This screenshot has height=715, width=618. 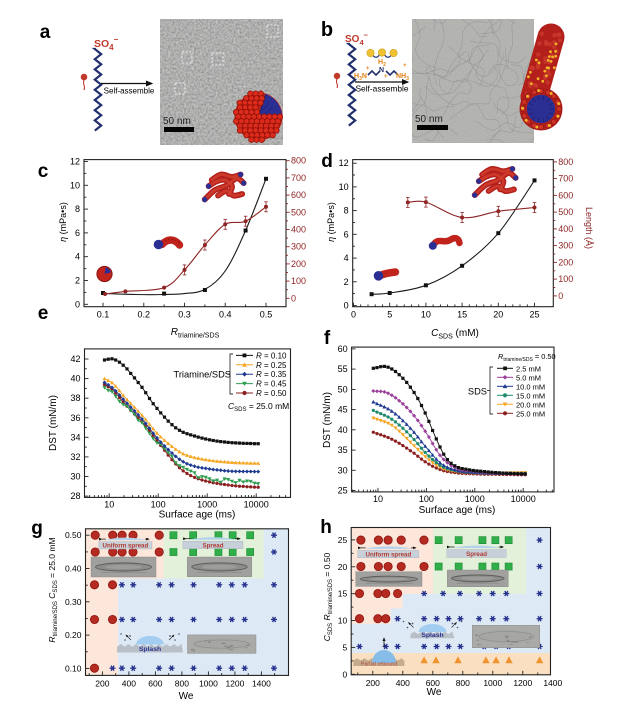 I want to click on svg-text: b, so click(x=327, y=30).